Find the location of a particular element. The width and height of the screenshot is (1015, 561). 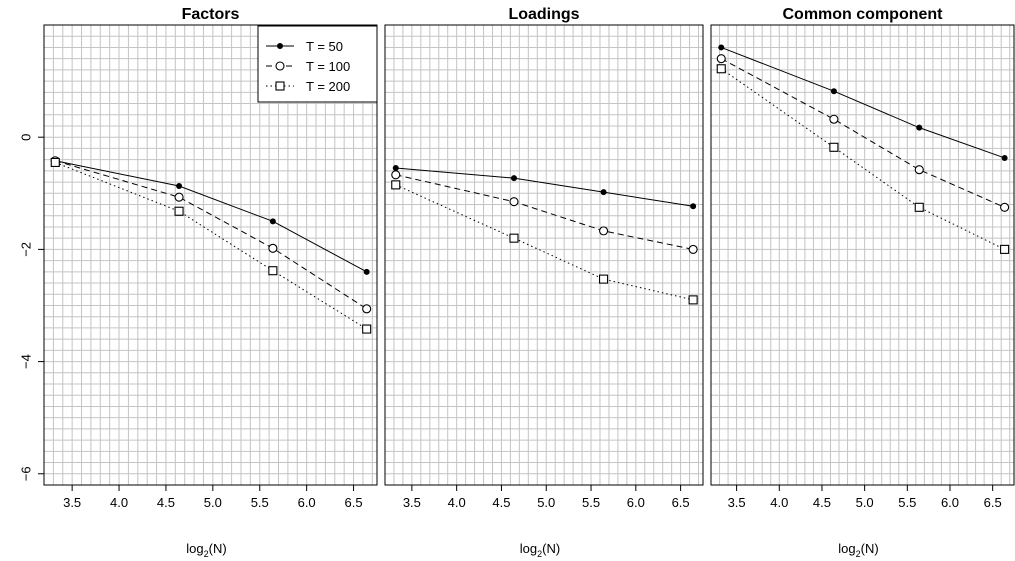

y-tick-label: 0 is located at coordinates (25, 137).